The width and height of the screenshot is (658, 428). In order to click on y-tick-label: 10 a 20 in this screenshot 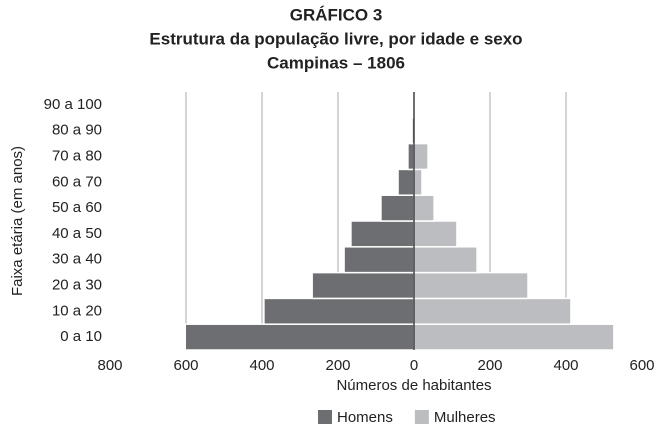, I will do `click(77, 310)`.